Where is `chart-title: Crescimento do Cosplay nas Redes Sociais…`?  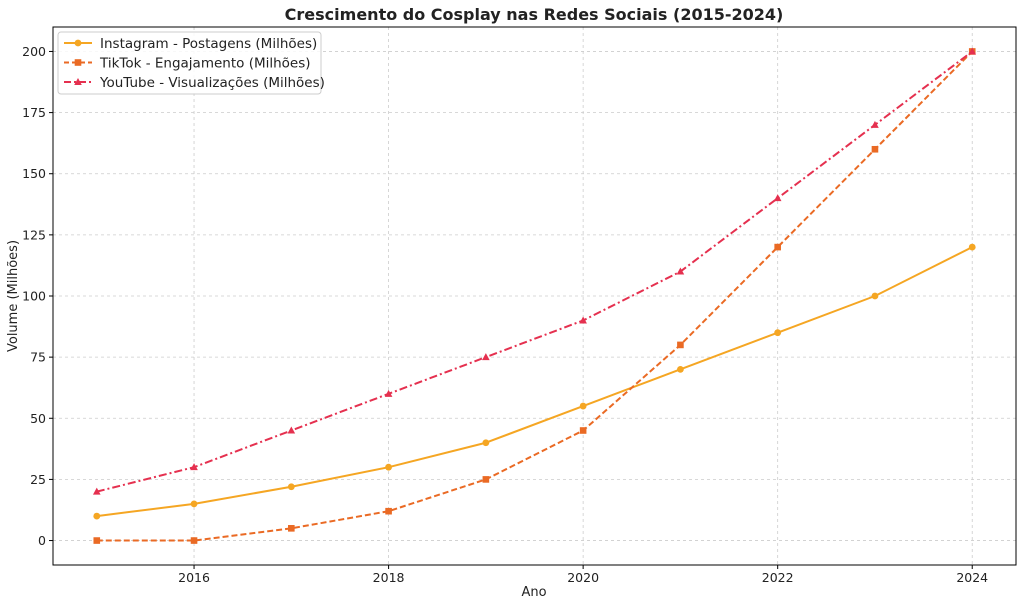
chart-title: Crescimento do Cosplay nas Redes Sociais… is located at coordinates (534, 14).